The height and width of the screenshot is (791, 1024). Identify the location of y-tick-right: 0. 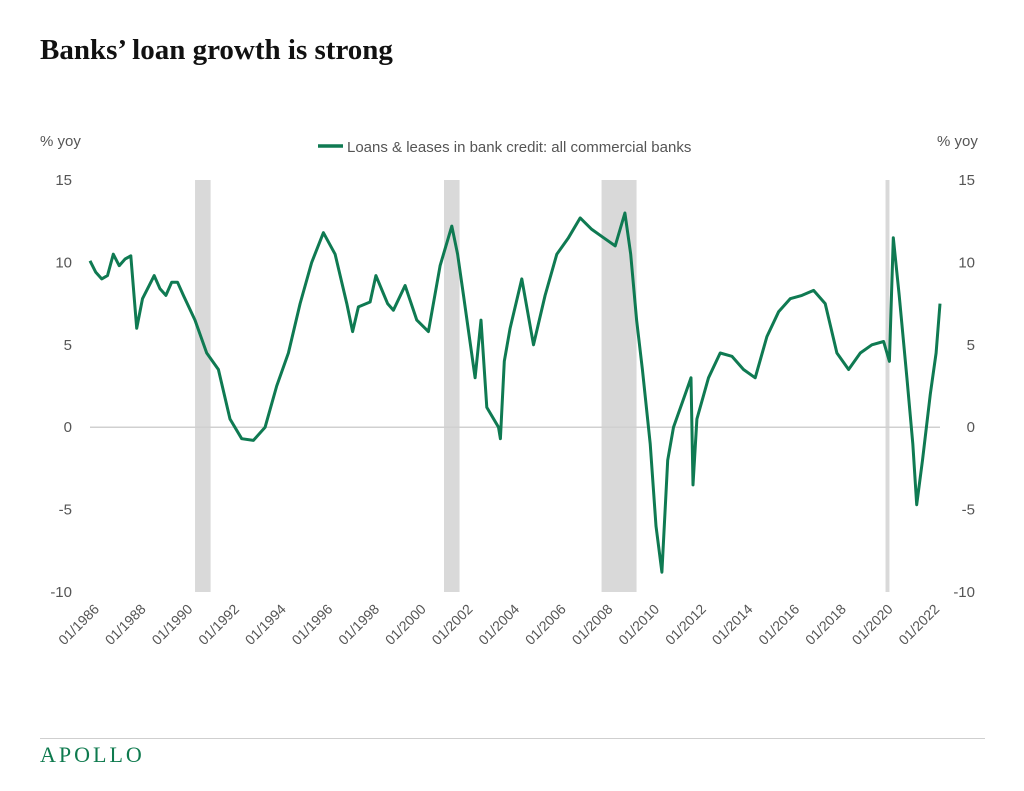
(971, 427).